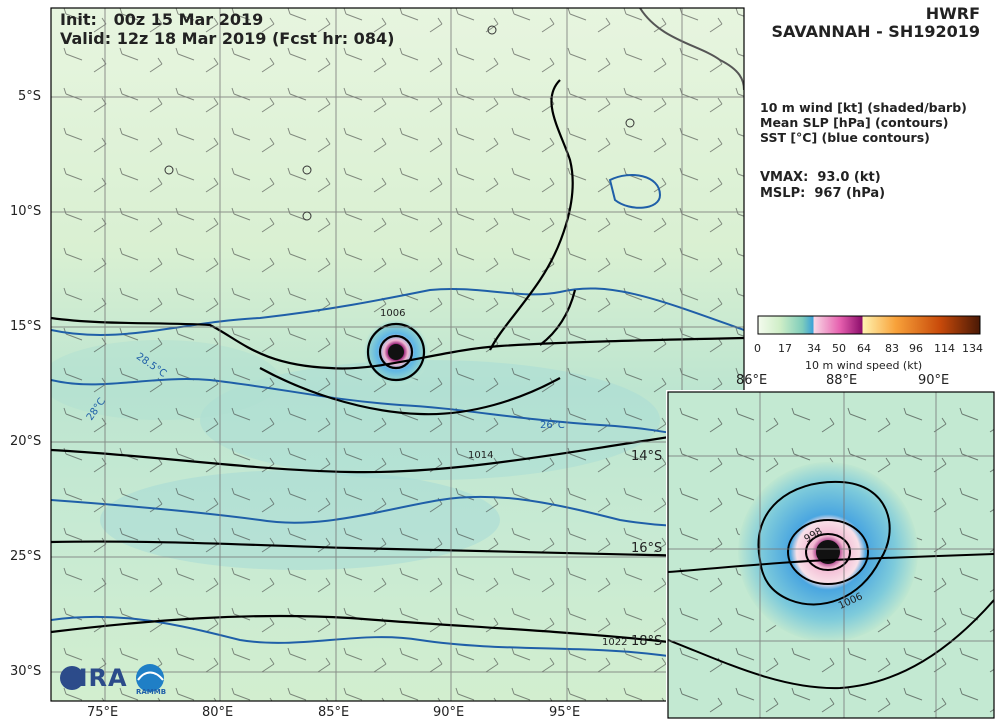 The image size is (1000, 722). Describe the element at coordinates (785, 348) in the screenshot. I see `colorbar-tick: 17` at that location.